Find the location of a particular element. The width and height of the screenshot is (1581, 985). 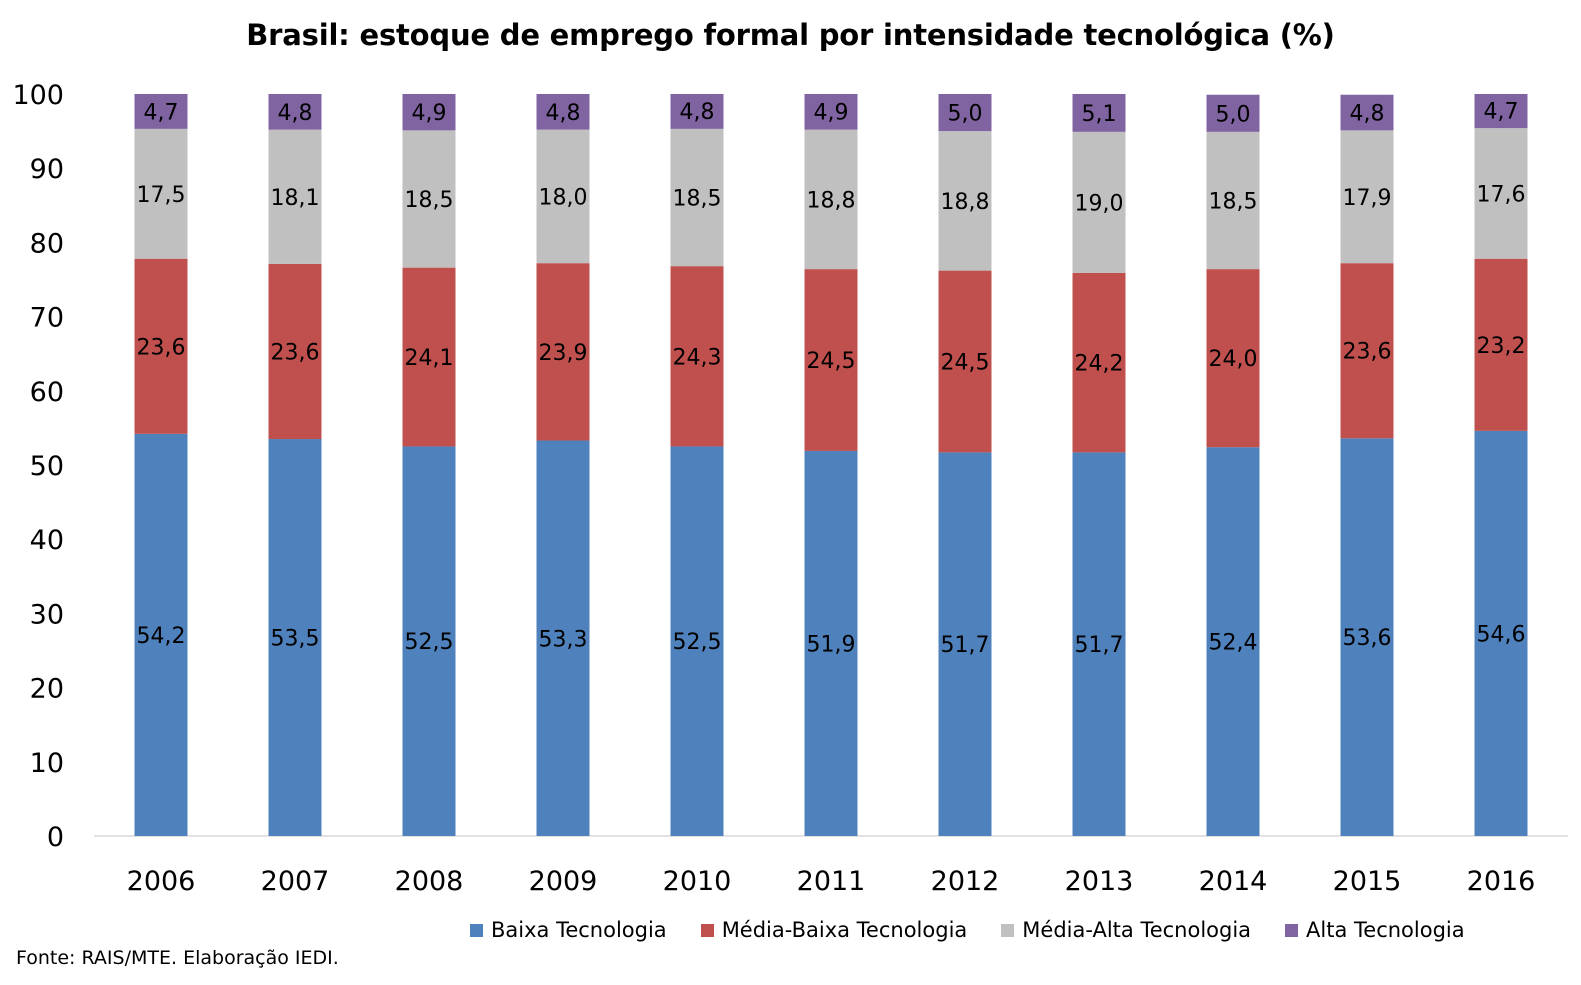

y-tick-label: 80 is located at coordinates (47, 243).